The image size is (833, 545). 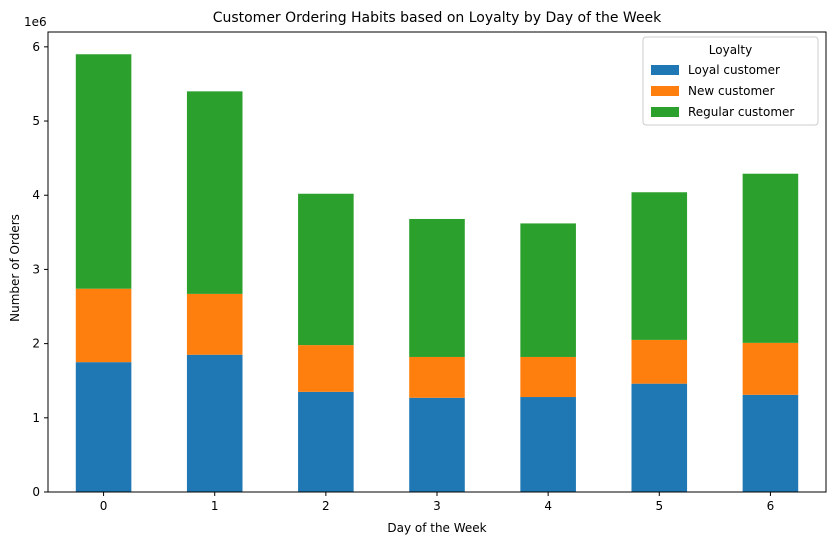 I want to click on y-tick-label: 1, so click(x=36, y=418).